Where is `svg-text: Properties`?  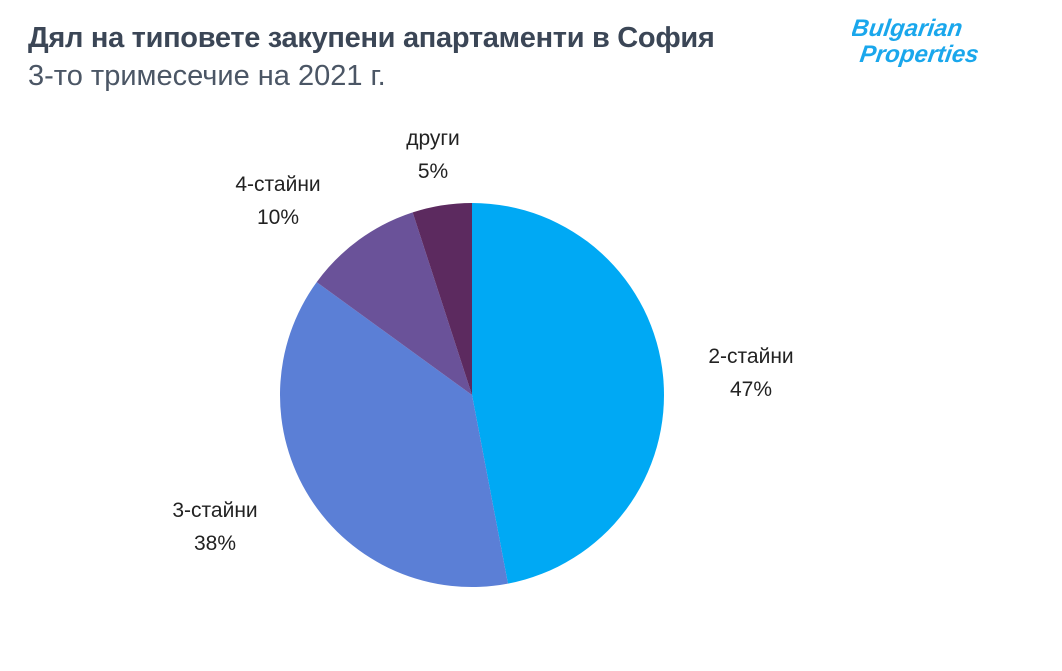 svg-text: Properties is located at coordinates (919, 54).